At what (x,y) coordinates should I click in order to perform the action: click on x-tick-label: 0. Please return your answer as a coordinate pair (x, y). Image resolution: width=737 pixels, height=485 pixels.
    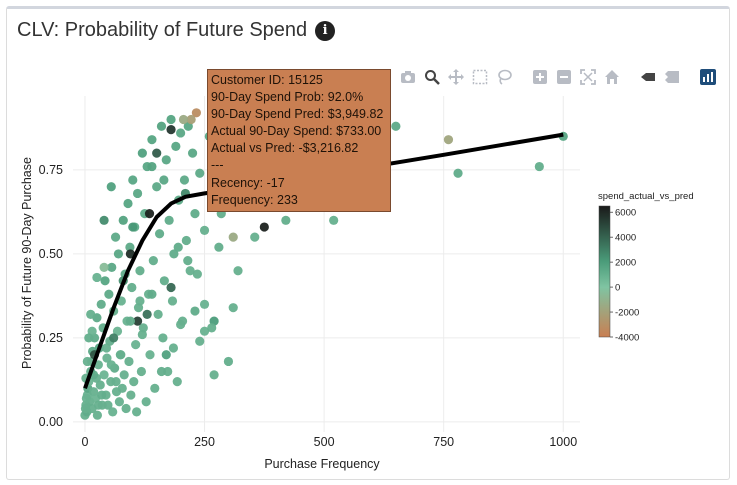
    Looking at the image, I should click on (84, 442).